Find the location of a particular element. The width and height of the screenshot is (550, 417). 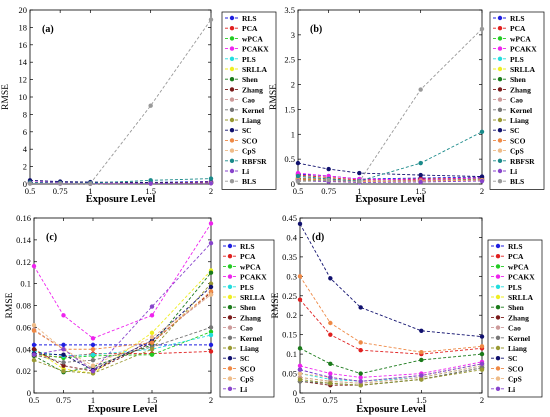

y-tick-label: 10 is located at coordinates (23, 97).